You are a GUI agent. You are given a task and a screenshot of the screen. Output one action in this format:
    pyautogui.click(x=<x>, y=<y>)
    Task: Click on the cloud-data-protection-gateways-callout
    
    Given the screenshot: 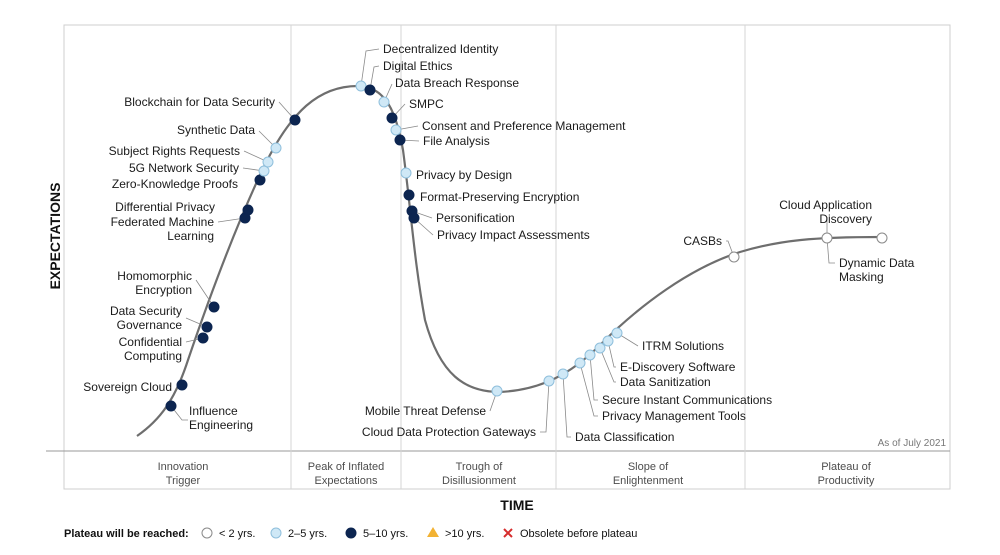 What is the action you would take?
    pyautogui.click(x=545, y=406)
    